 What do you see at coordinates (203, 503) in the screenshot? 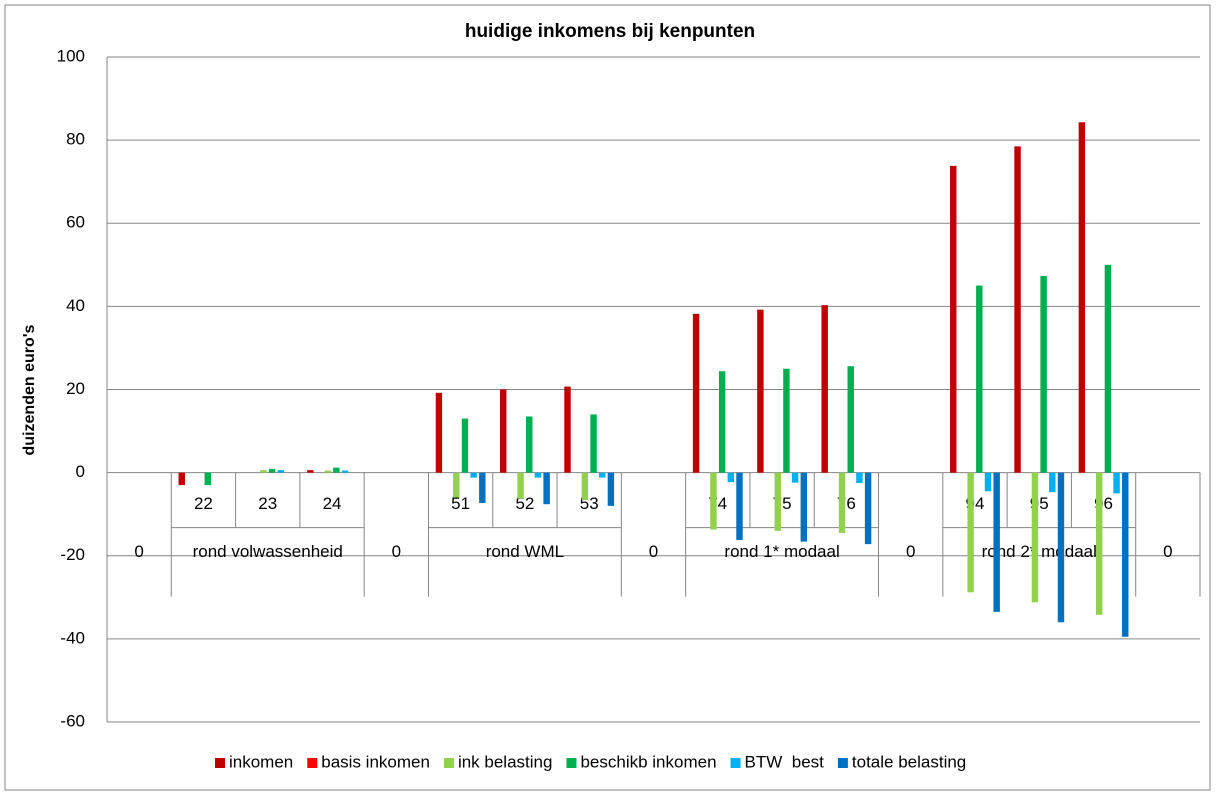
I see `x-tick-label: 22` at bounding box center [203, 503].